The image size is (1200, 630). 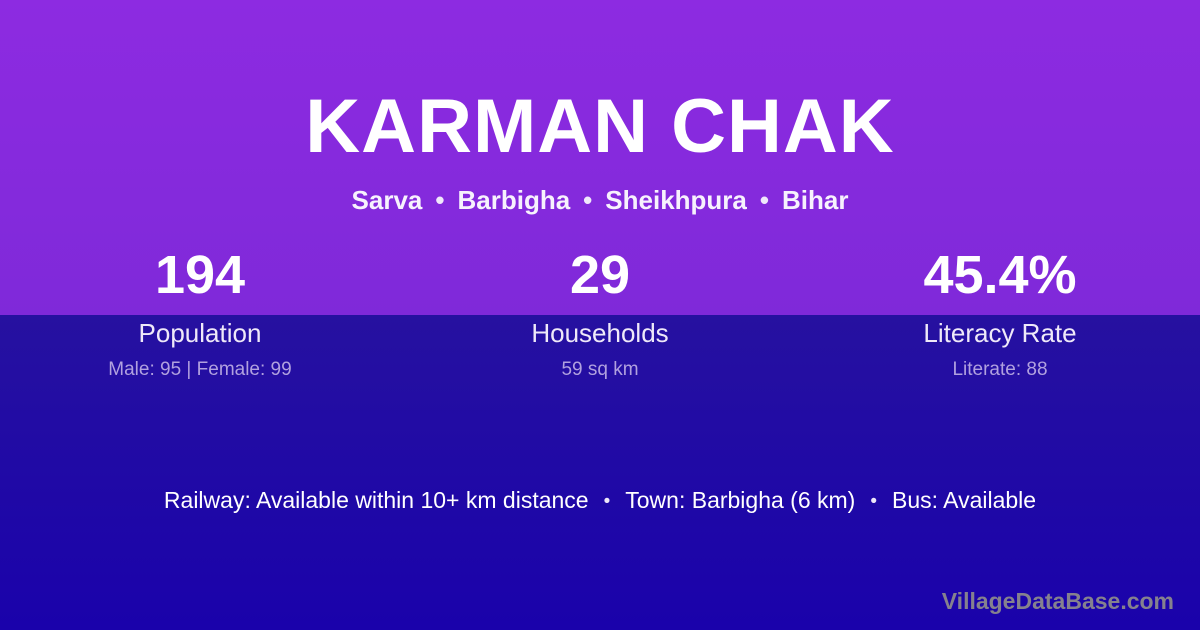 I want to click on village-title: KARMAN CHAK, so click(x=600, y=126).